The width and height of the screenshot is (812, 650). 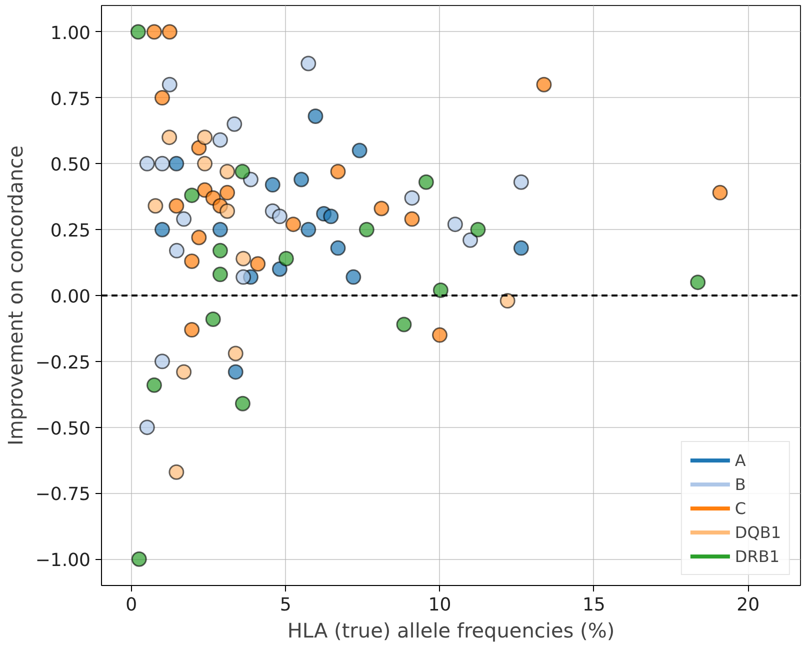 What do you see at coordinates (740, 460) in the screenshot?
I see `legend-label: A` at bounding box center [740, 460].